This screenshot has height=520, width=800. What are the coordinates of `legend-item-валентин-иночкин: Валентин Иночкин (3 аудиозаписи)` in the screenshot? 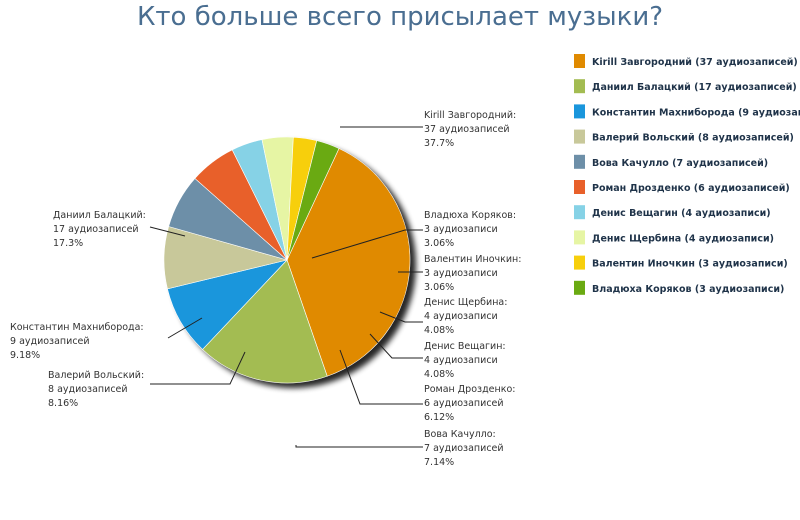 It's located at (690, 264).